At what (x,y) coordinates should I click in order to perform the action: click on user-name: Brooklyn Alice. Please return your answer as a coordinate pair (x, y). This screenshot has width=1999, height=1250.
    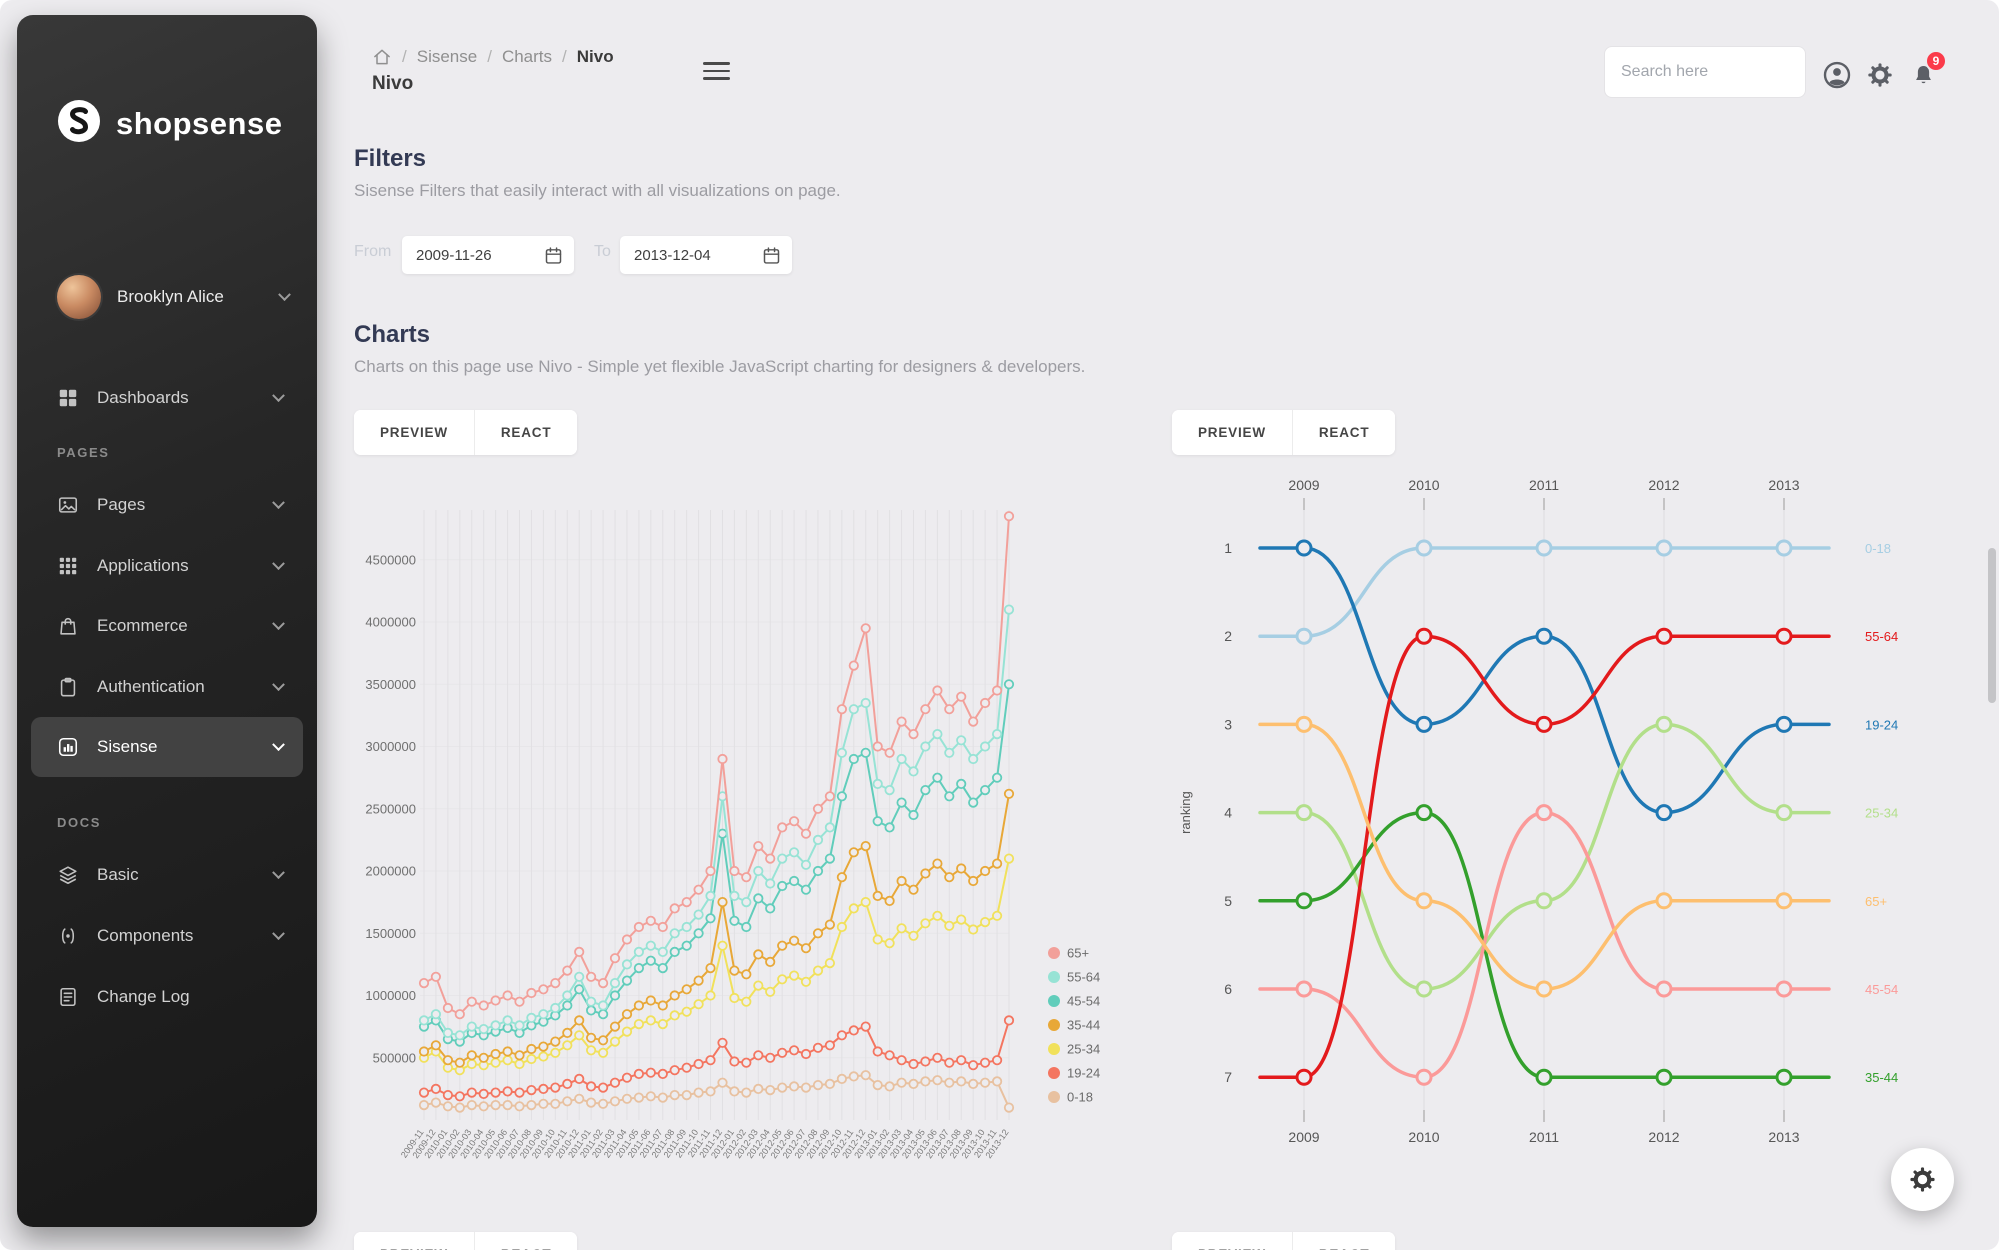
    Looking at the image, I should click on (170, 296).